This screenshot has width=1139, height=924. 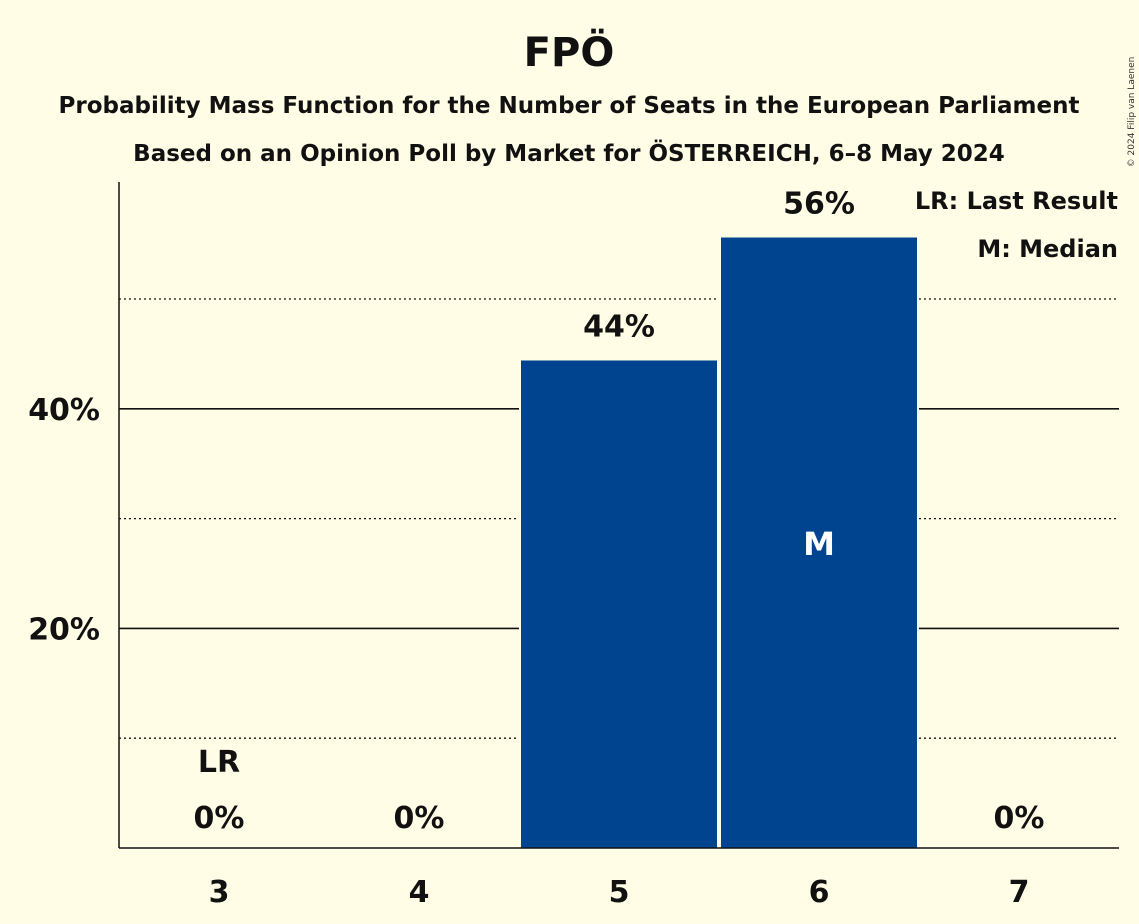 I want to click on legend-last-result: LR: Last Result, so click(x=1016, y=201).